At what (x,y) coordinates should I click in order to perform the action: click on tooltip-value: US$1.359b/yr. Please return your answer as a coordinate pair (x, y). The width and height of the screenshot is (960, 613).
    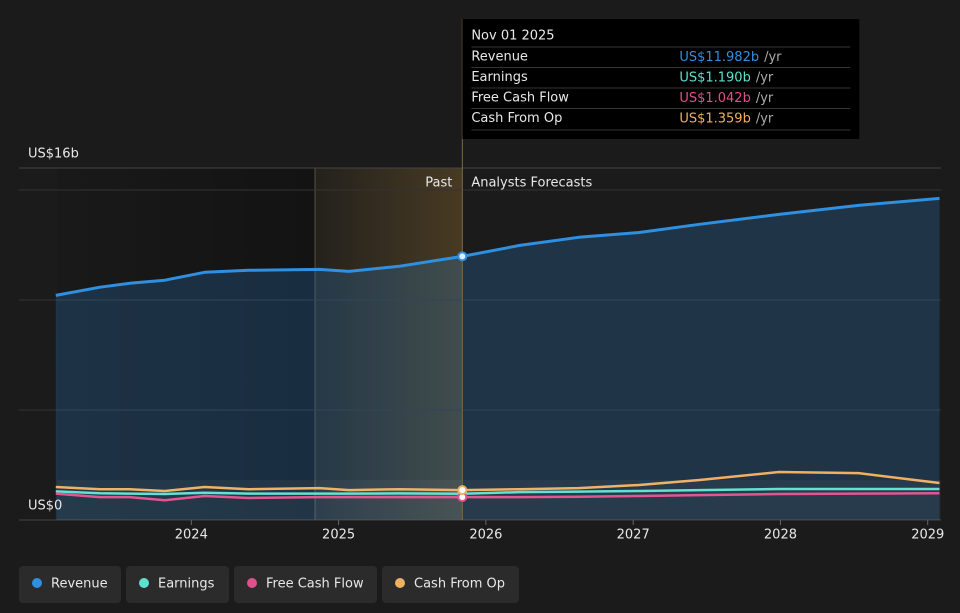
    Looking at the image, I should click on (726, 118).